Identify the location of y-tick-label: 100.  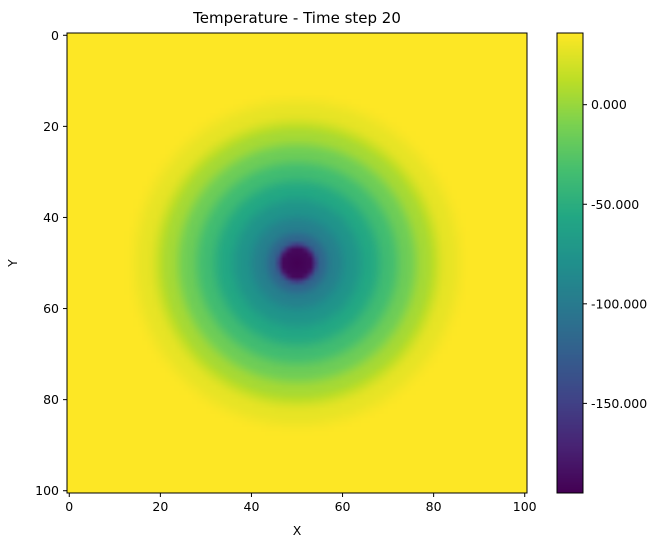
(47, 490).